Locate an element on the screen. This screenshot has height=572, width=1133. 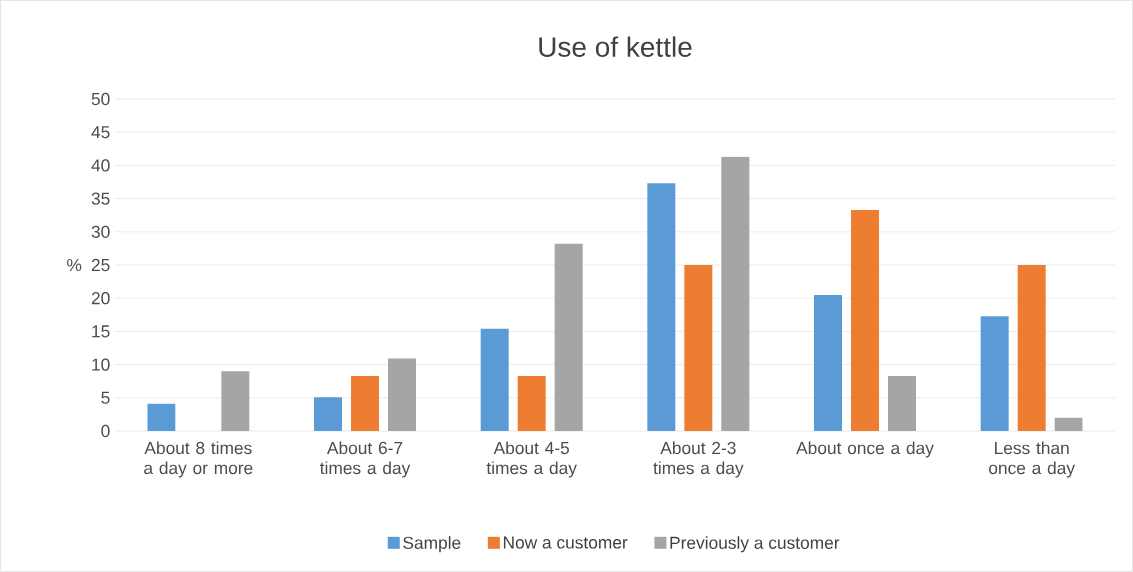
x-tick-label: About 8 times a day or more is located at coordinates (198, 459).